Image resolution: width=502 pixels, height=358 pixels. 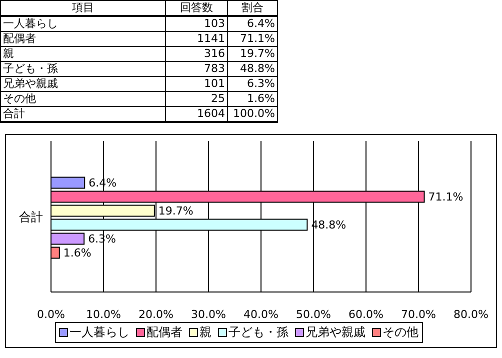 What do you see at coordinates (99, 332) in the screenshot?
I see `legend-label: 一人暮らし` at bounding box center [99, 332].